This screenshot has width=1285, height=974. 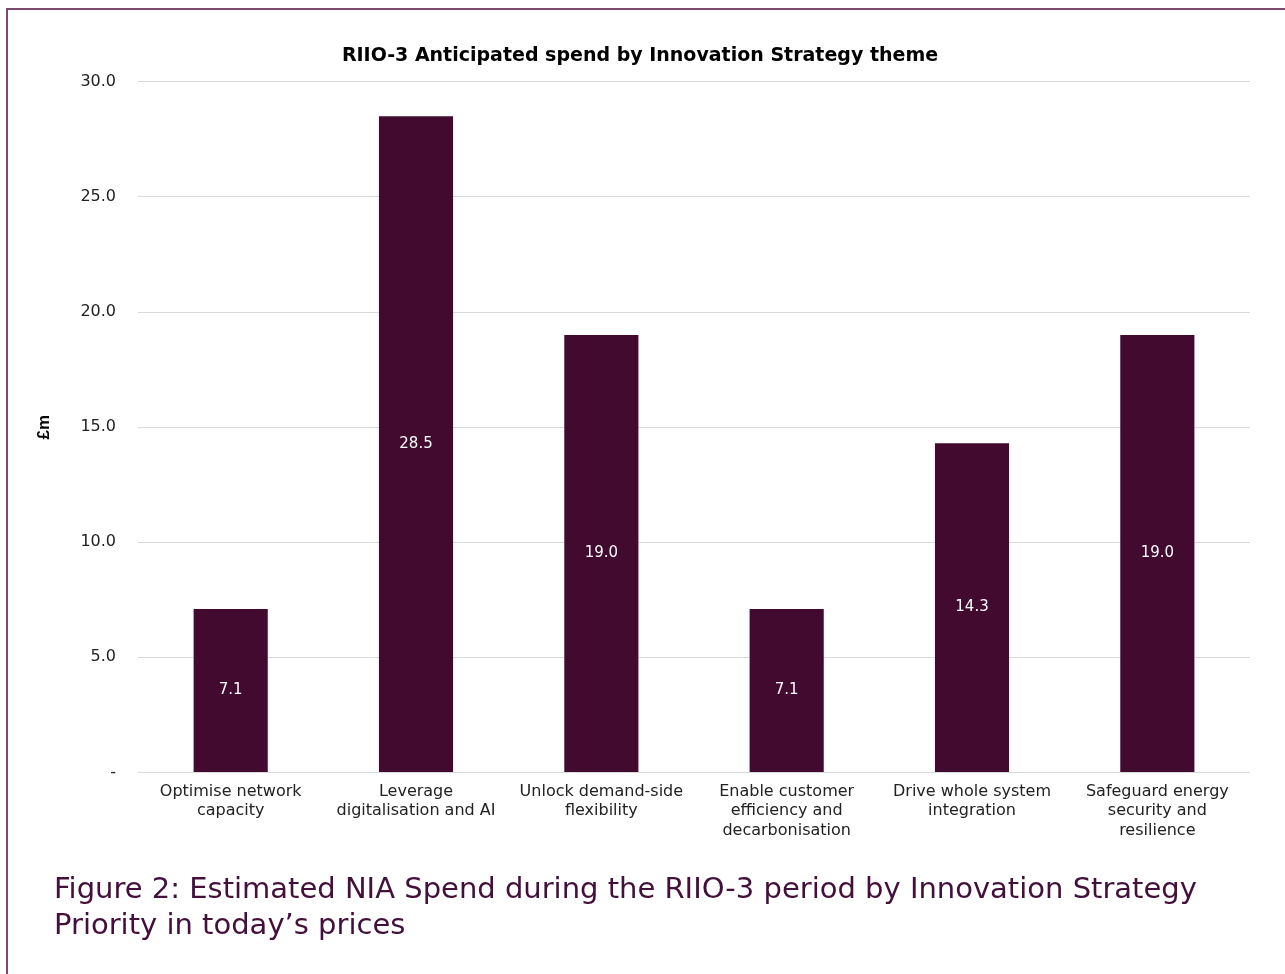 What do you see at coordinates (113, 771) in the screenshot?
I see `y-tick-label: -` at bounding box center [113, 771].